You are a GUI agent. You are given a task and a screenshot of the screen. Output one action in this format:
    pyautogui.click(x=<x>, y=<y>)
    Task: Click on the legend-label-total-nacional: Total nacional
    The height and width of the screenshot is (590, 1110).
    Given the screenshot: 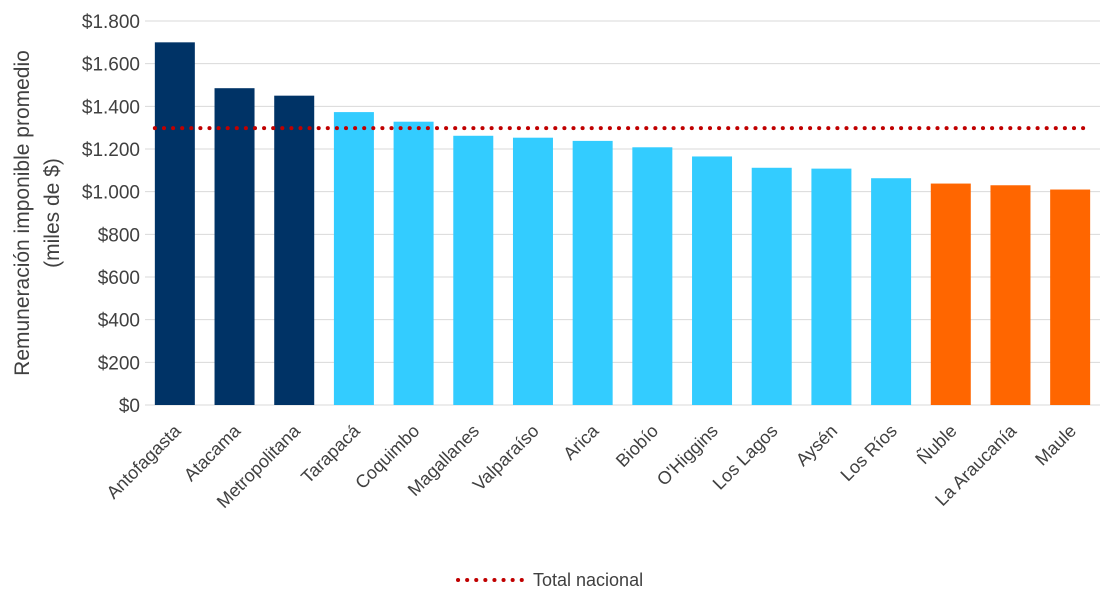 What is the action you would take?
    pyautogui.click(x=588, y=580)
    